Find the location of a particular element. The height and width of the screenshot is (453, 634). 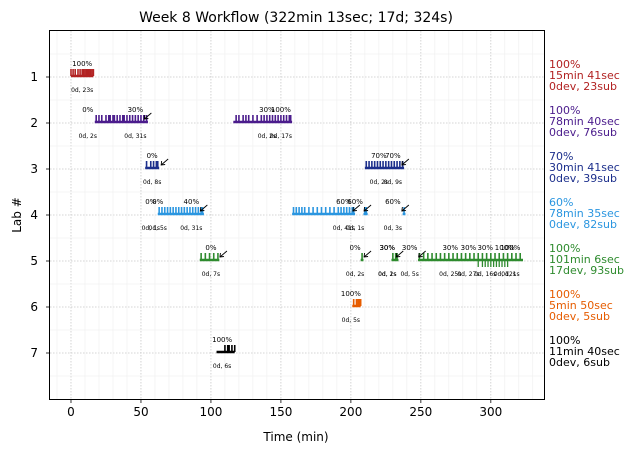

lab-2-arrow-head is located at coordinates (146, 117).